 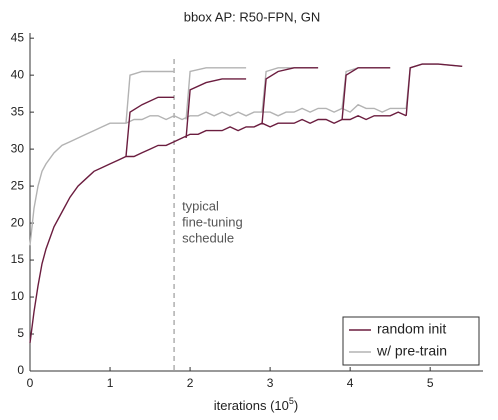 I want to click on legend-label: w/ pre-train, so click(x=411, y=351).